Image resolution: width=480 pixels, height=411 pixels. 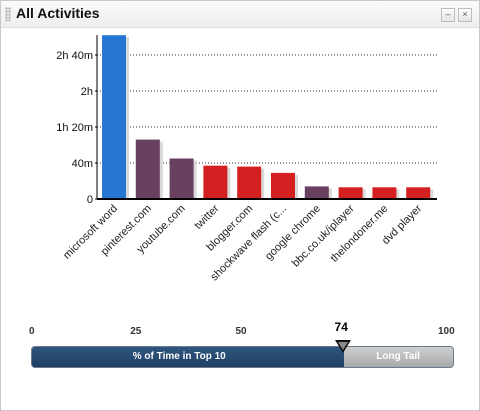 What do you see at coordinates (446, 331) in the screenshot?
I see `scale-label-100: 100` at bounding box center [446, 331].